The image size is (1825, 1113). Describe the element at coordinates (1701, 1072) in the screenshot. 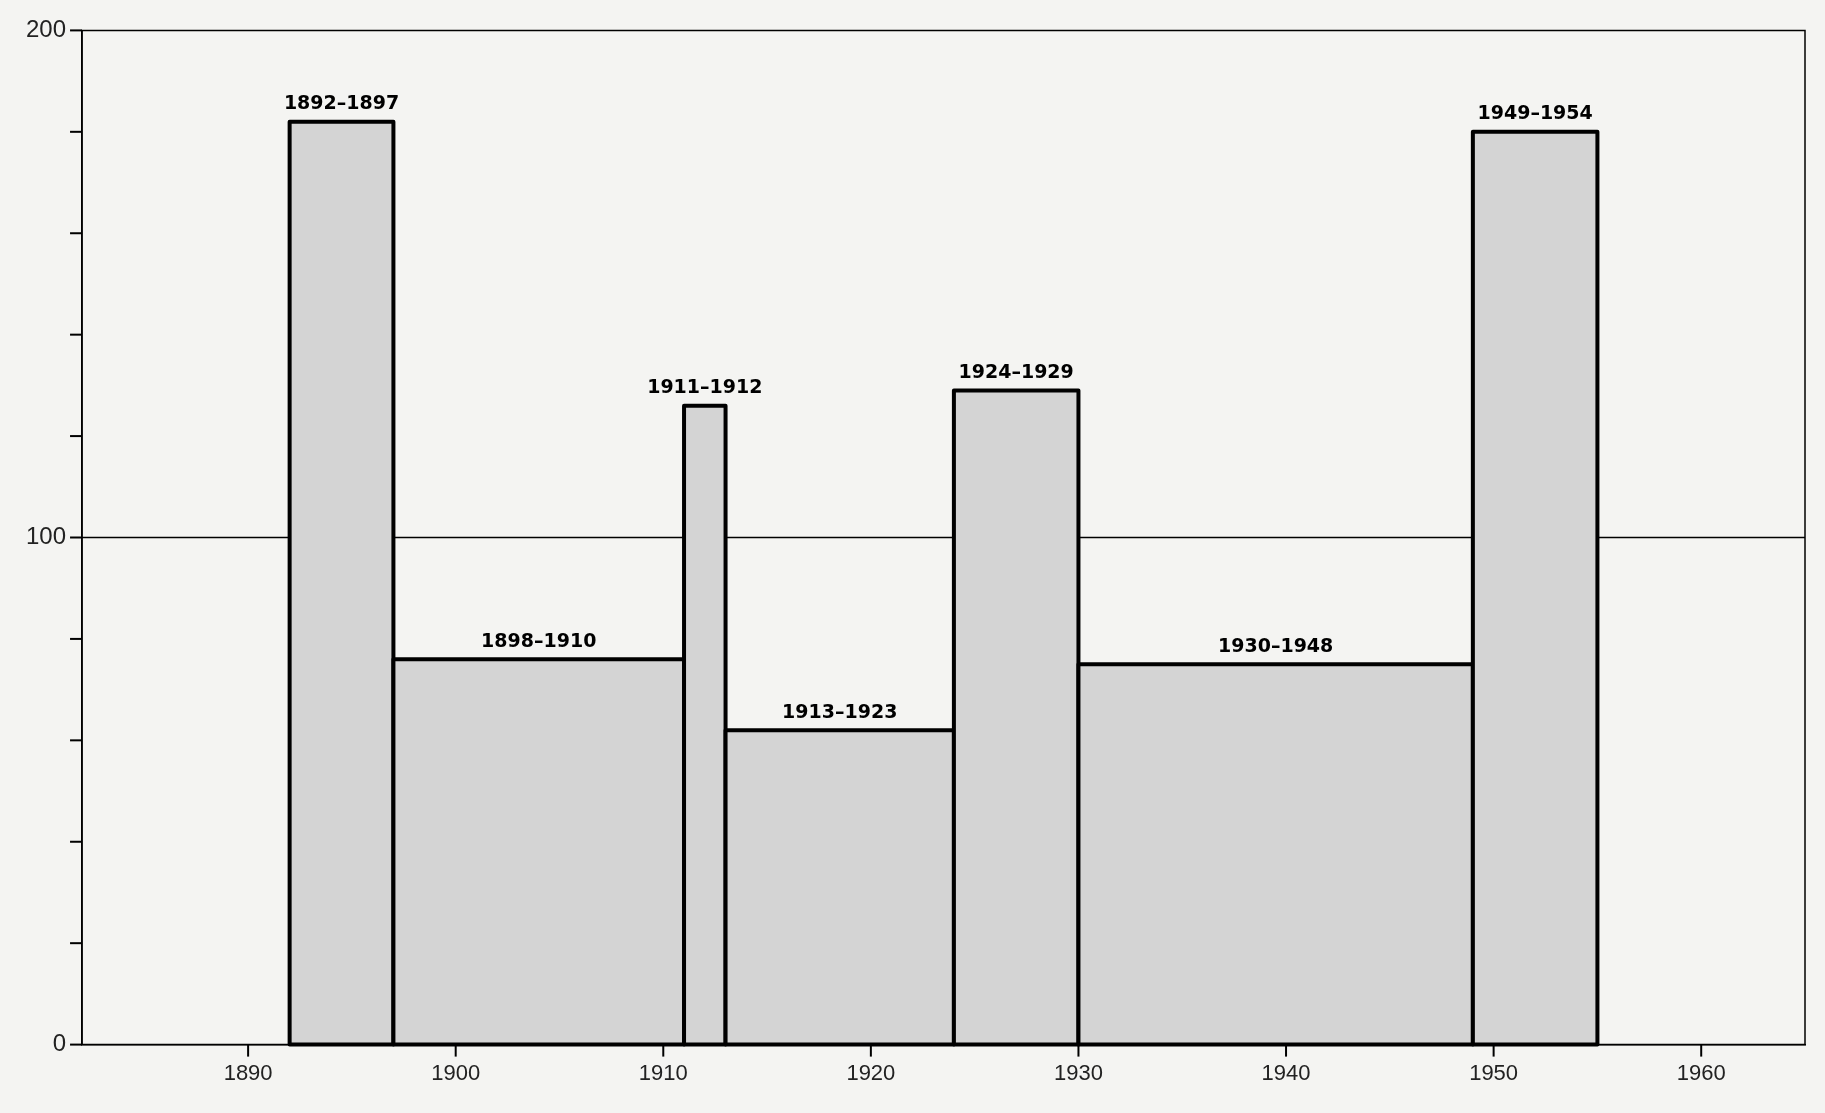

I see `x-tick-label: 1960` at that location.